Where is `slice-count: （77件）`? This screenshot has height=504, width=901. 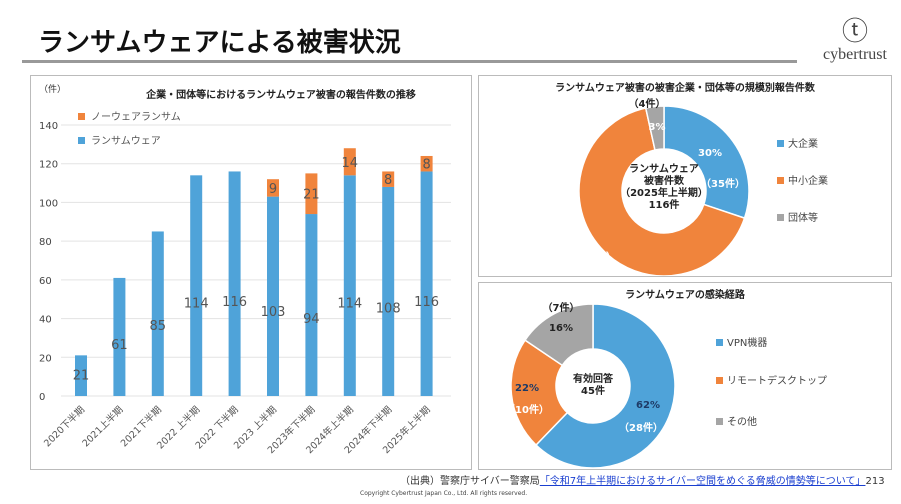
slice-count: （77件） is located at coordinates (594, 256).